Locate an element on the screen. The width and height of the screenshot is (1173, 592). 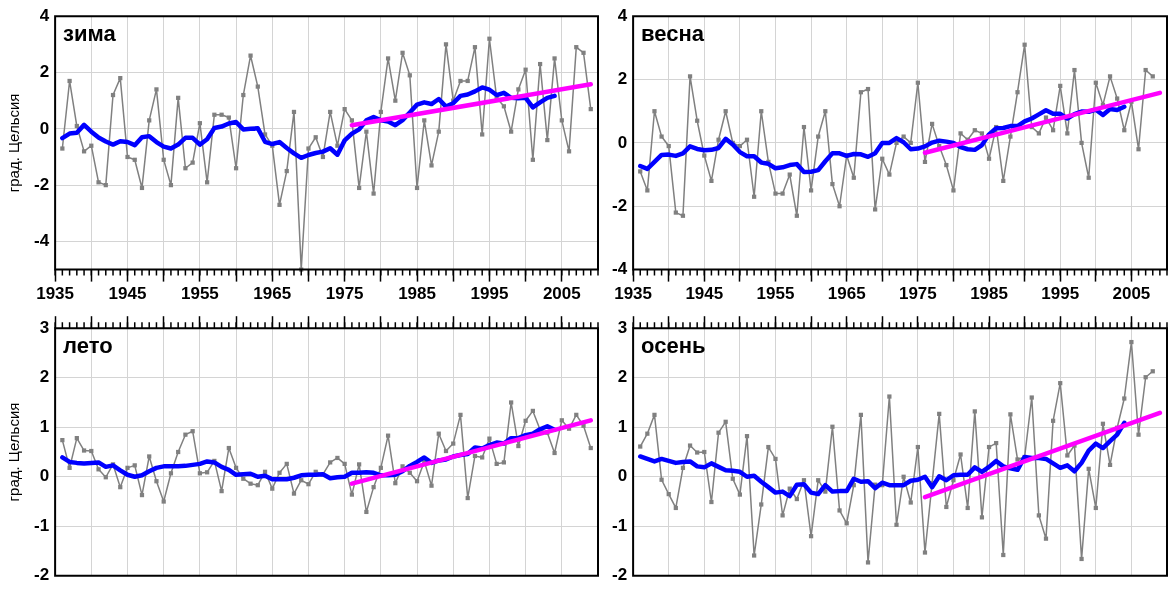
chart-title: зима is located at coordinates (90, 34).